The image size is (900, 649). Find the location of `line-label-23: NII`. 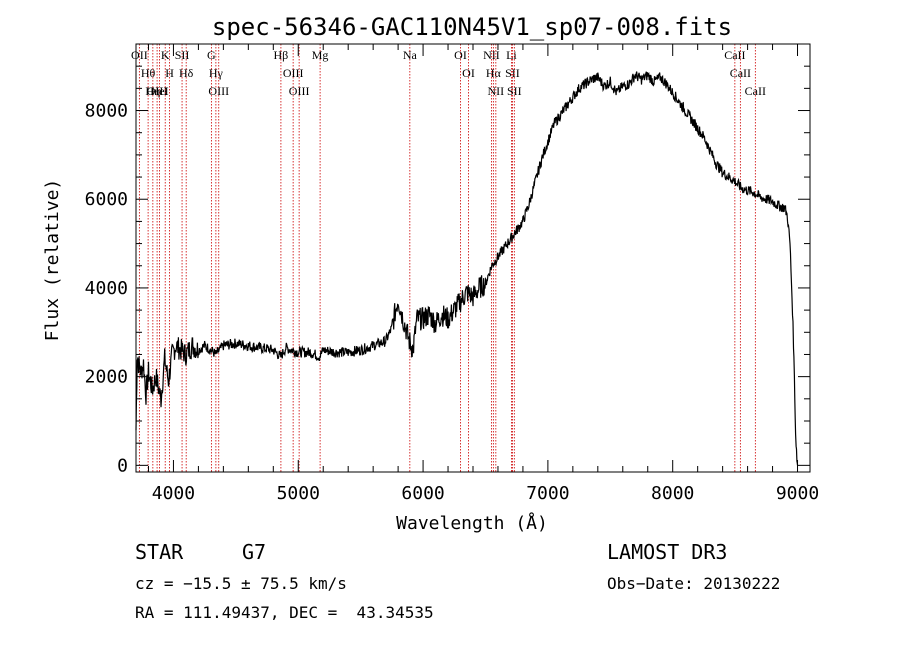

line-label-23: NII is located at coordinates (496, 91).